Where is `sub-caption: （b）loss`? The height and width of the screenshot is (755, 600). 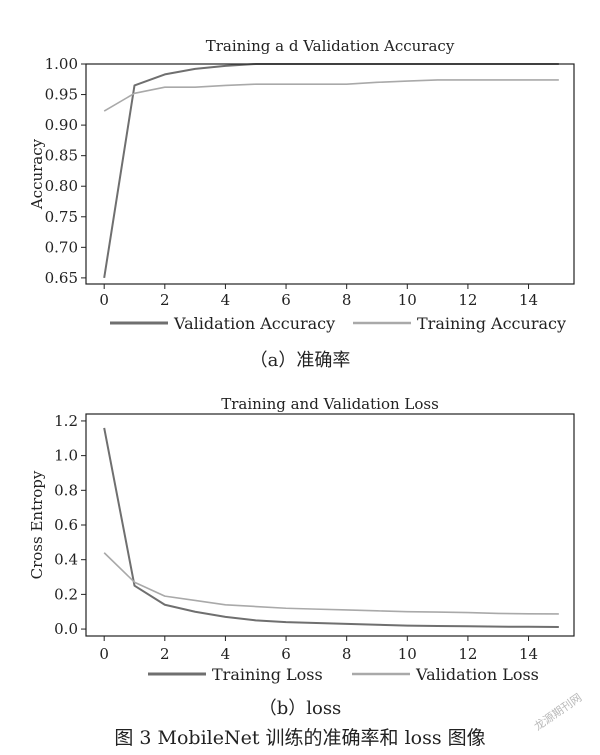 sub-caption: （b）loss is located at coordinates (300, 708).